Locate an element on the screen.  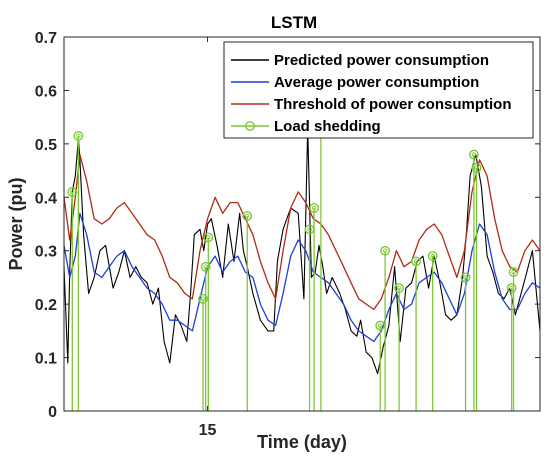
legend-box is located at coordinates (378, 90).